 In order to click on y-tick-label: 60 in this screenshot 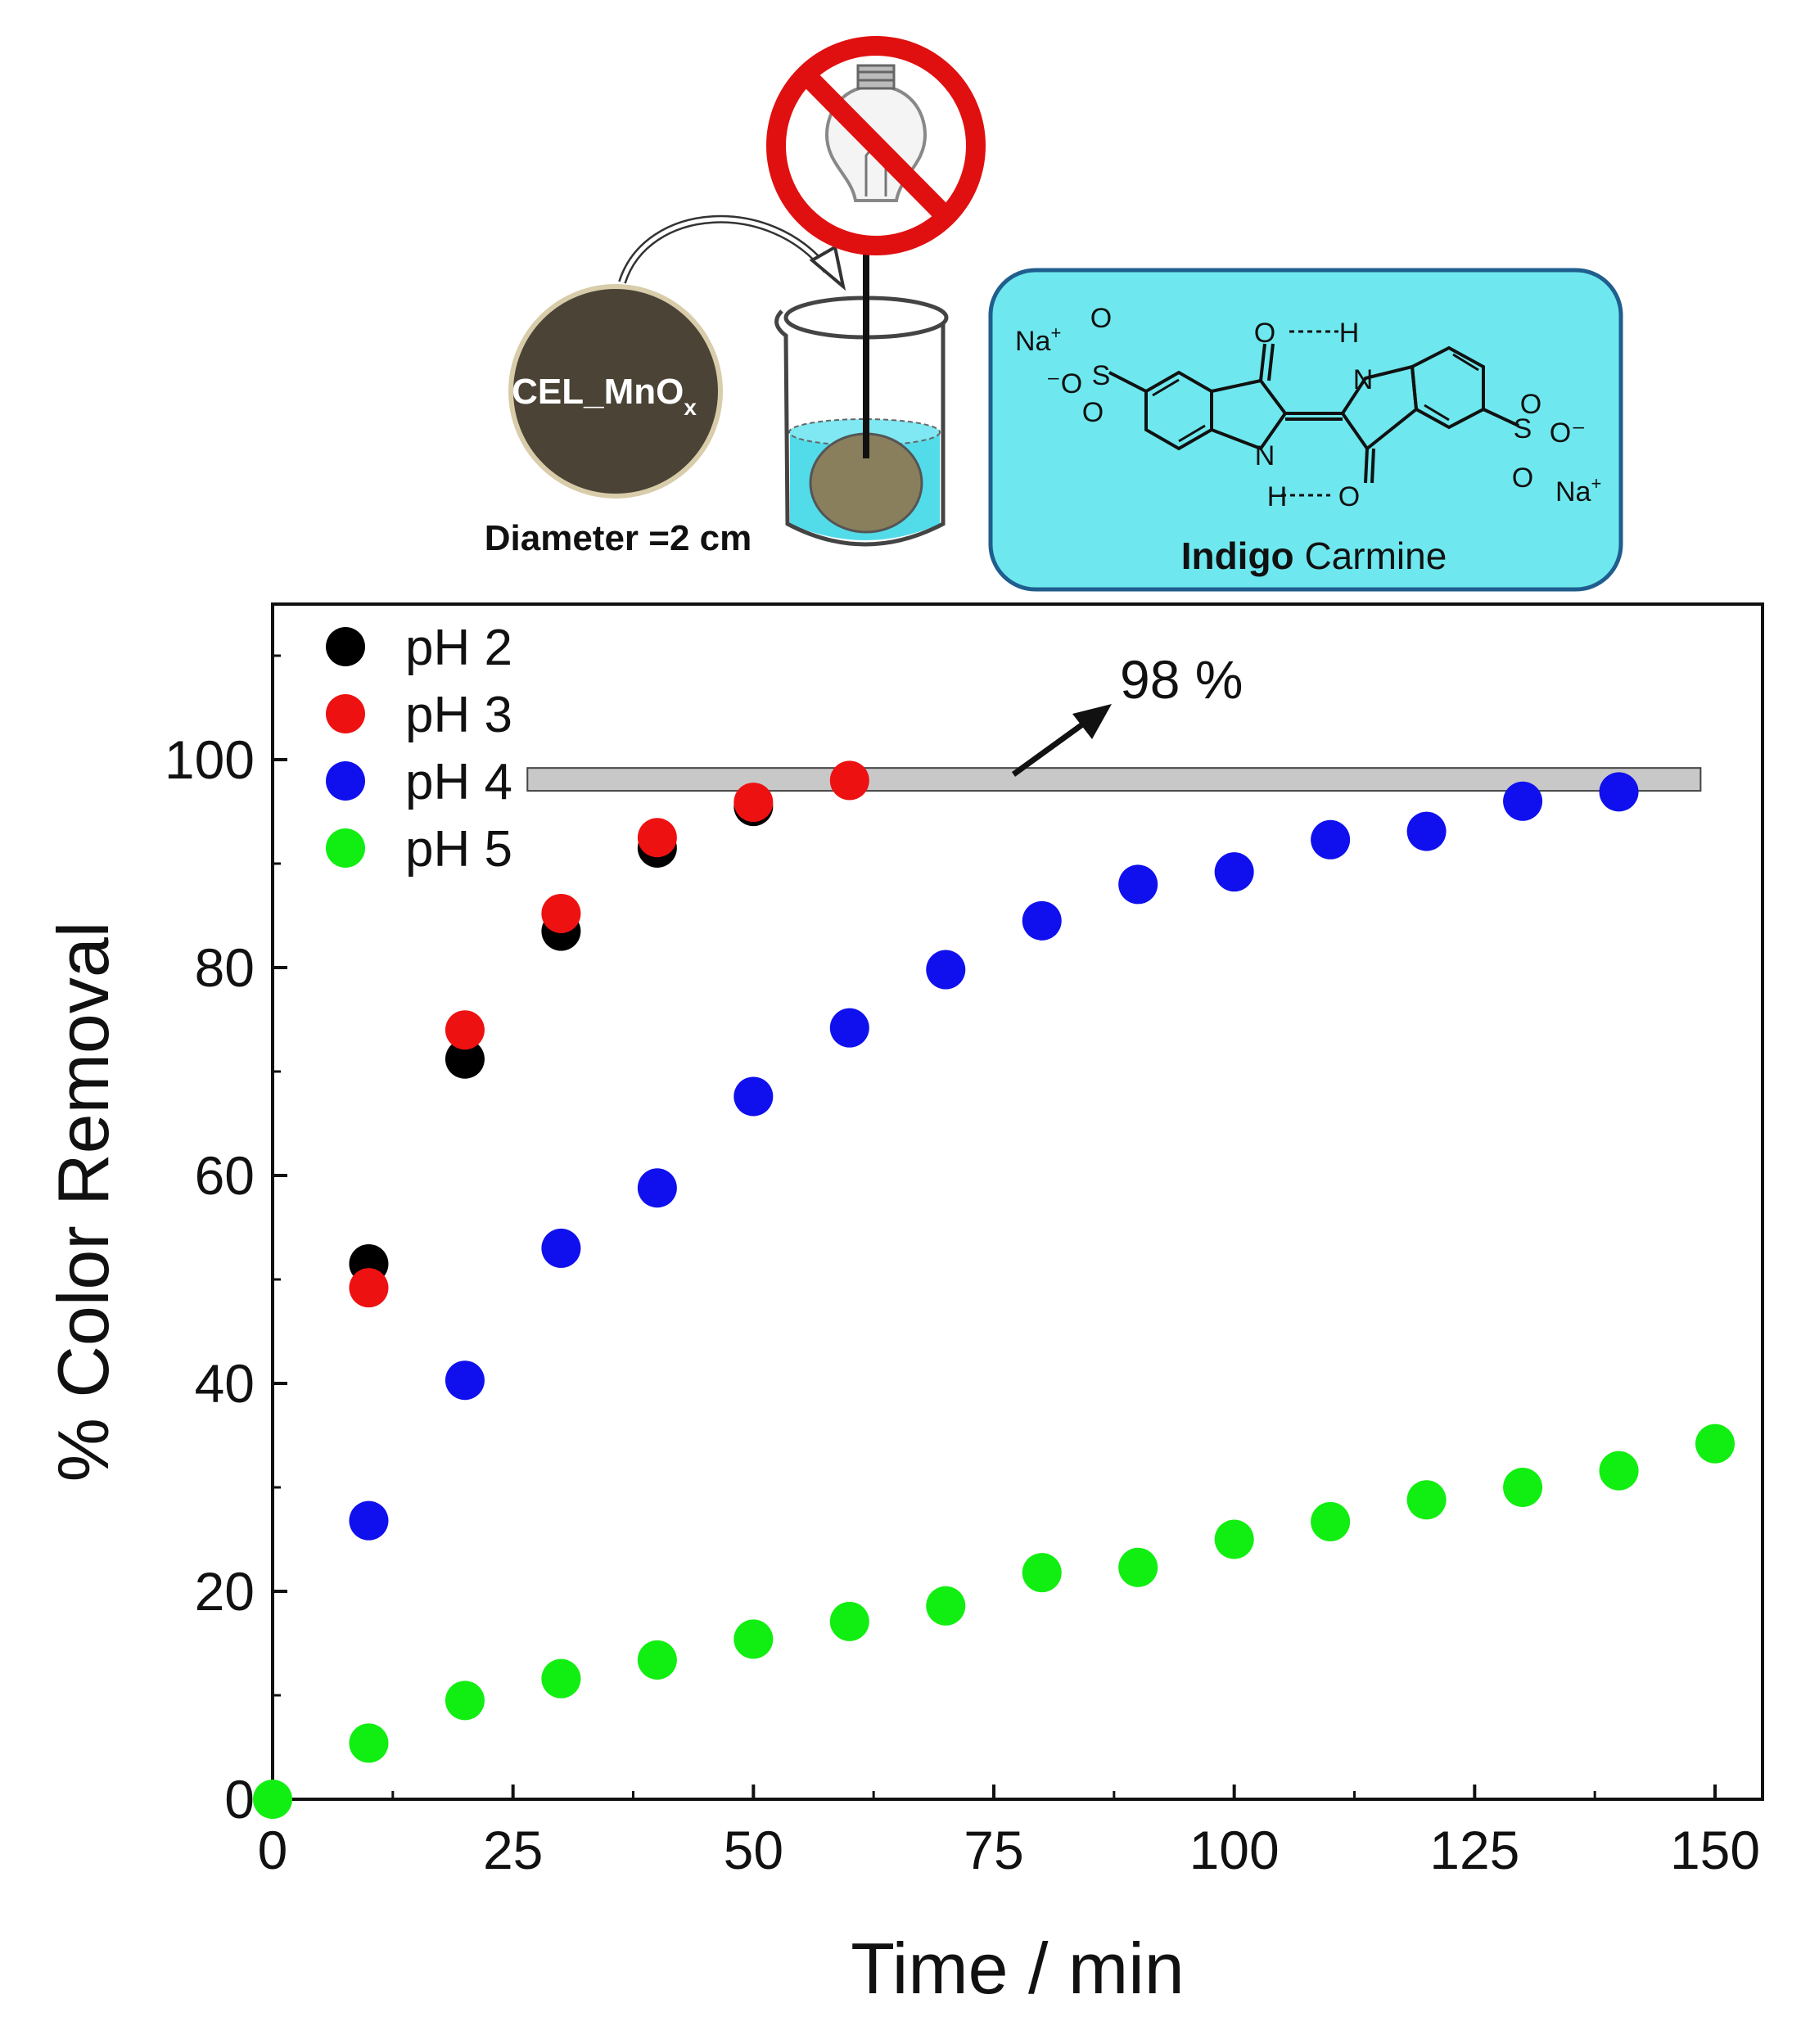, I will do `click(225, 1175)`.